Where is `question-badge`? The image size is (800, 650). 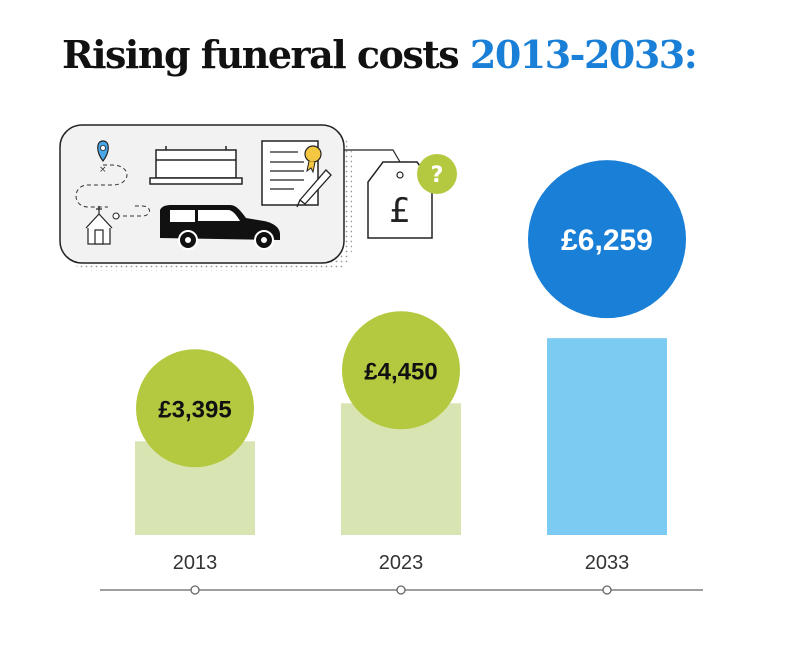 question-badge is located at coordinates (437, 174).